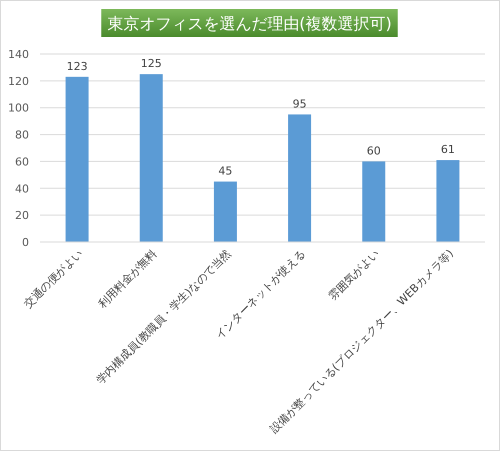 The height and width of the screenshot is (451, 500). I want to click on x-tick-label: 利用料金が無料, so click(128, 278).